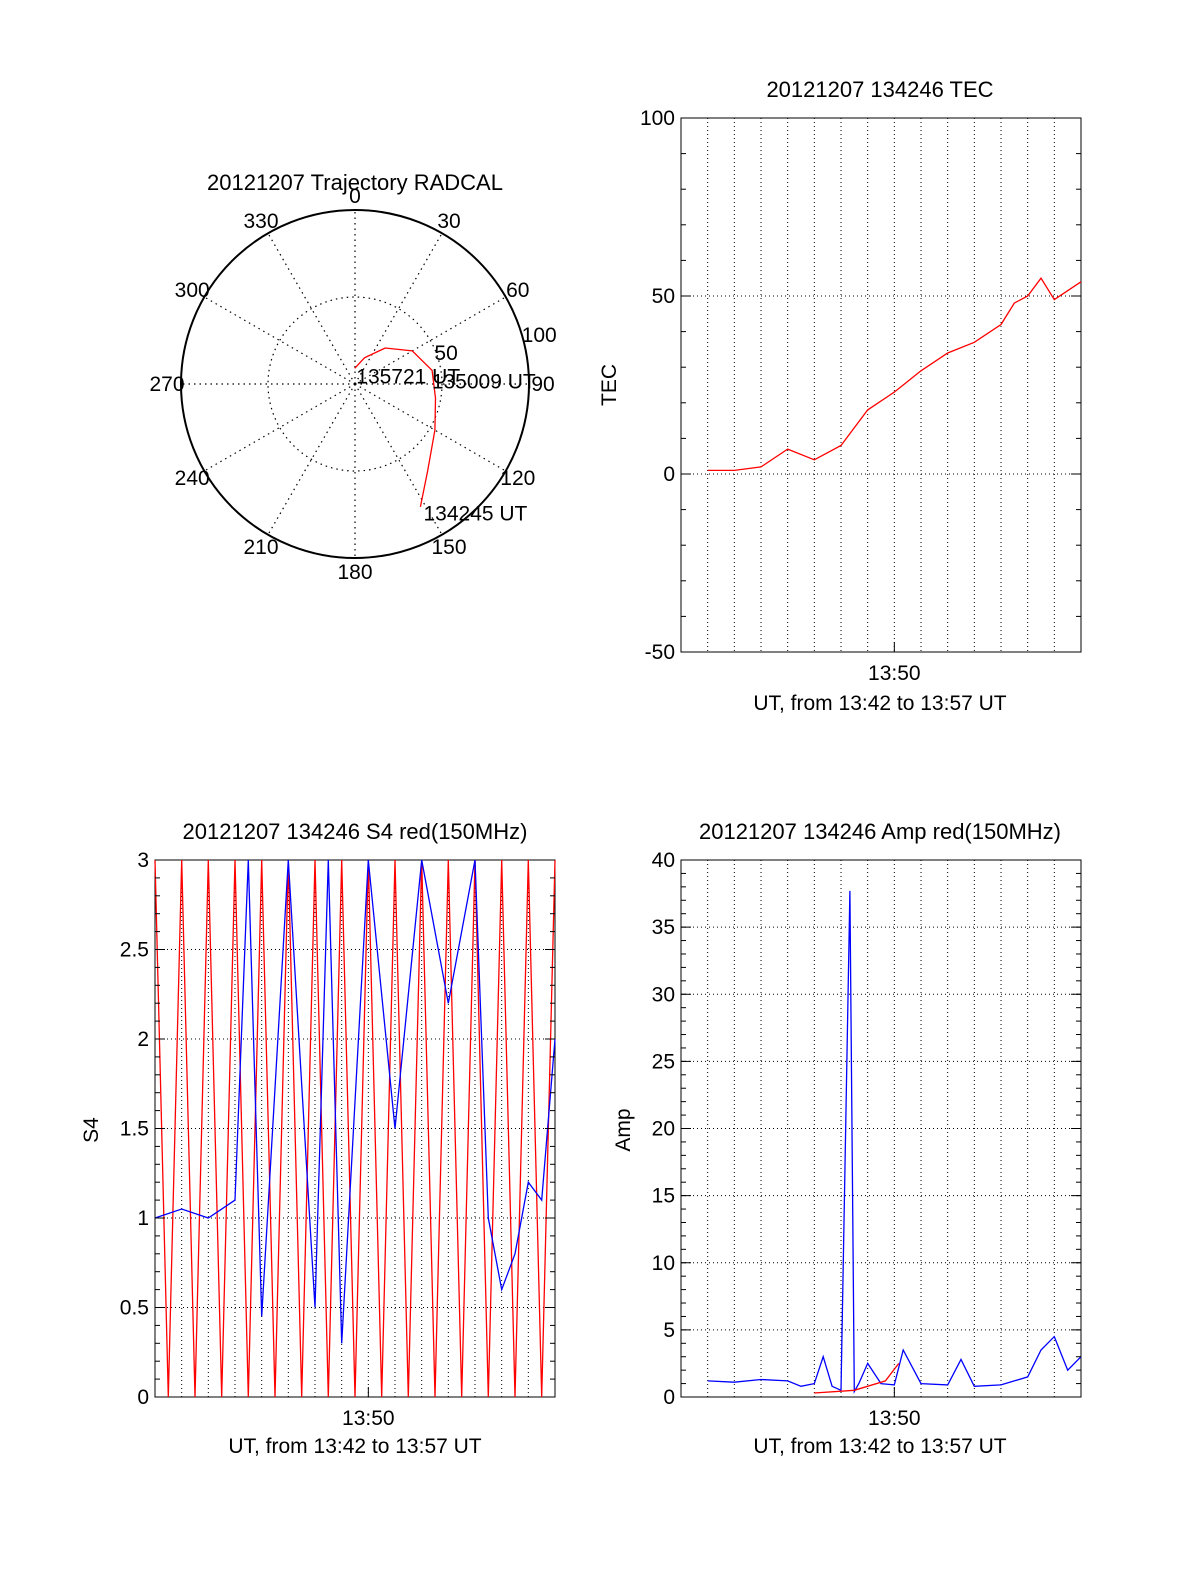 The image size is (1200, 1575). What do you see at coordinates (660, 652) in the screenshot?
I see `tec-y-tick-label: -50` at bounding box center [660, 652].